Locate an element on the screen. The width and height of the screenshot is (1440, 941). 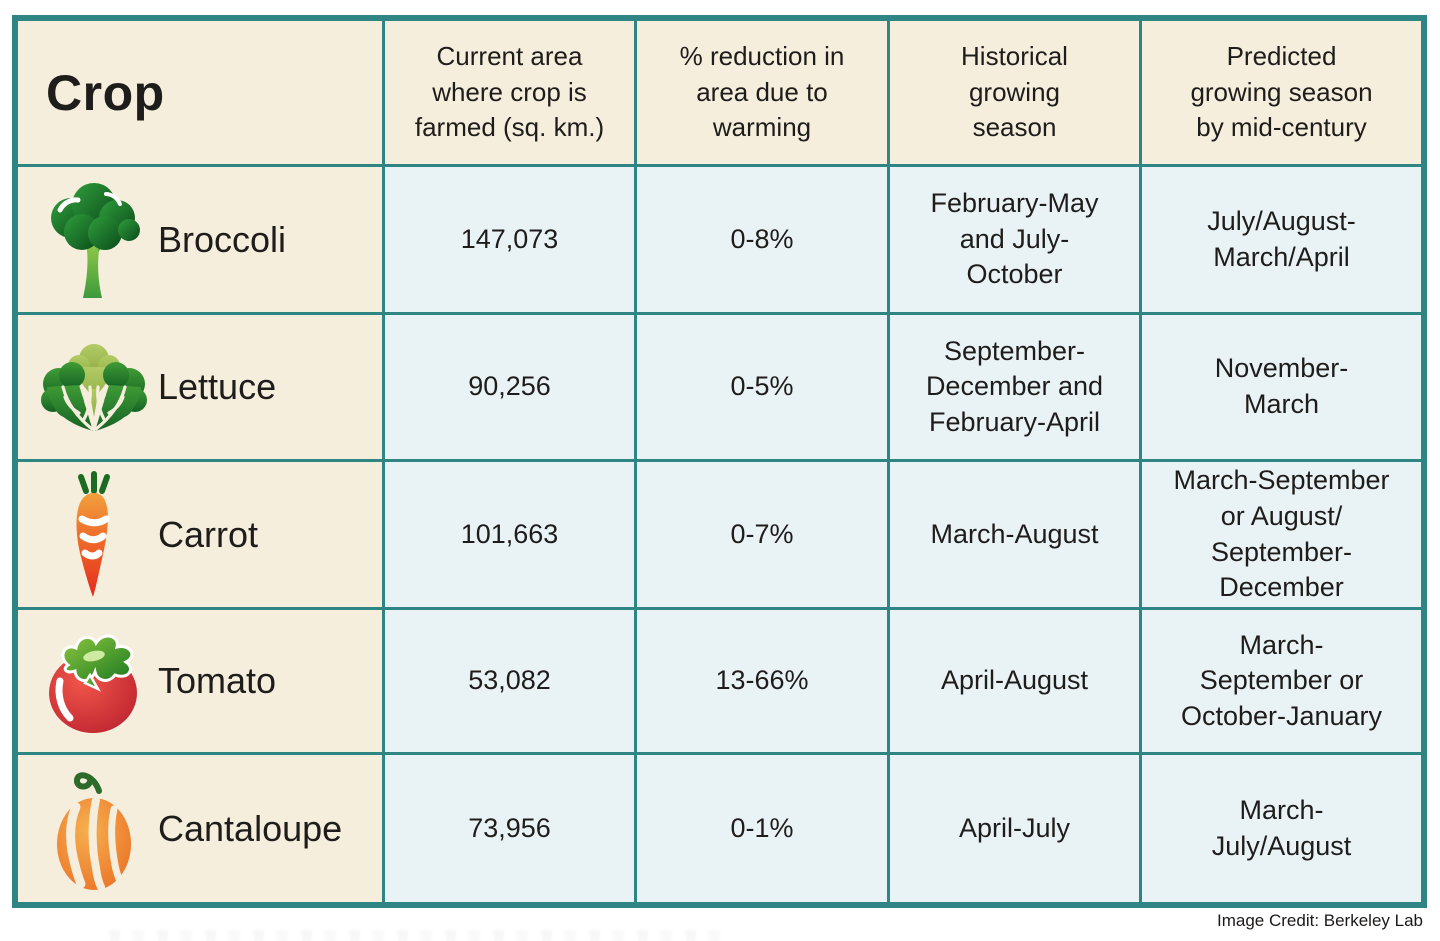
cantaloupe-icon is located at coordinates (94, 829).